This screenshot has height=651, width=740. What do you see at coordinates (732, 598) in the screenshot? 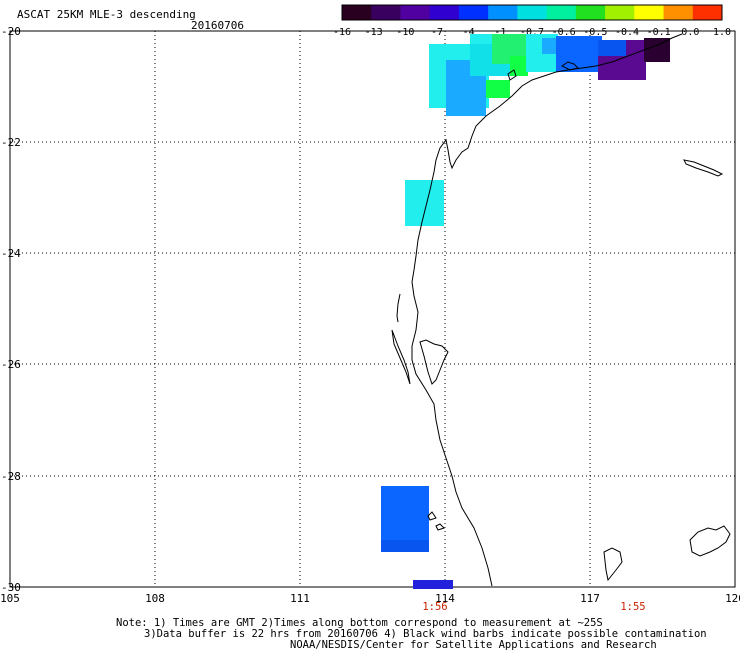
I see `lon-label: 120` at bounding box center [732, 598].